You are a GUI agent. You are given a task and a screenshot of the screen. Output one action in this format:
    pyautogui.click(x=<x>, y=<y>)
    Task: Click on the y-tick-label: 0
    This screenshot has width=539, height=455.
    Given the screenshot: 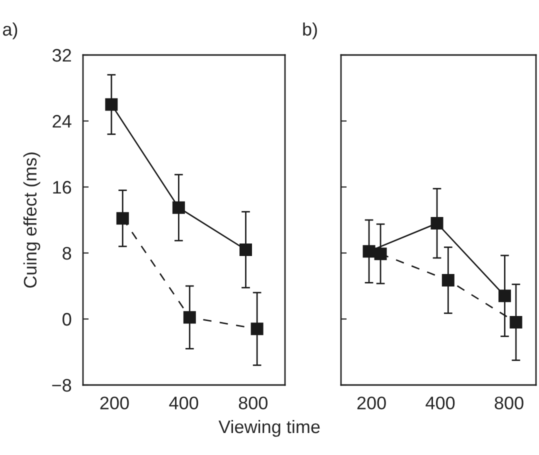 What is the action you would take?
    pyautogui.click(x=67, y=319)
    